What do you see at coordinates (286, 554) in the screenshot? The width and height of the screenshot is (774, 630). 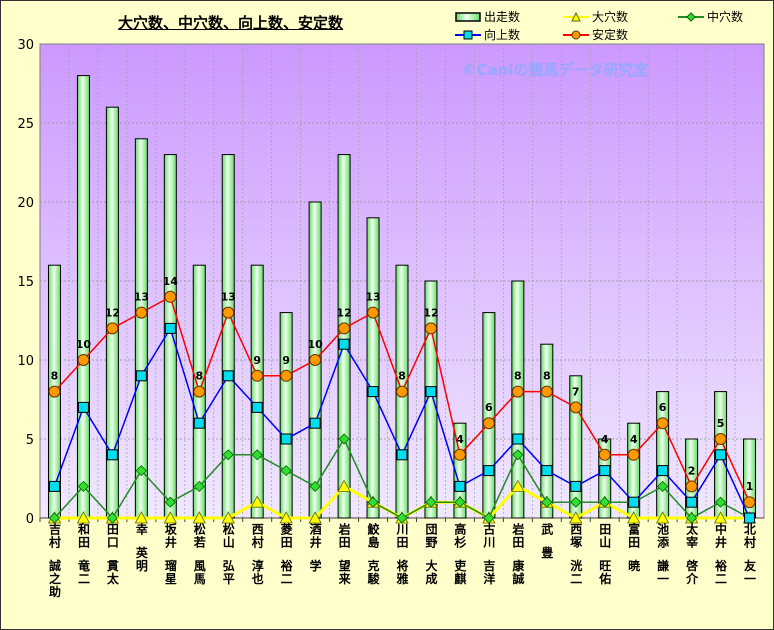 I see `x-tick-label: 菱田 裕二` at bounding box center [286, 554].